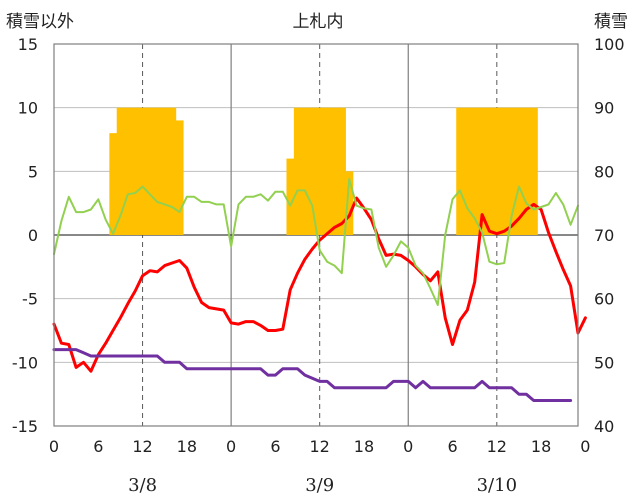 The width and height of the screenshot is (636, 501). I want to click on left-axis-label: 積雪以外, so click(40, 22).